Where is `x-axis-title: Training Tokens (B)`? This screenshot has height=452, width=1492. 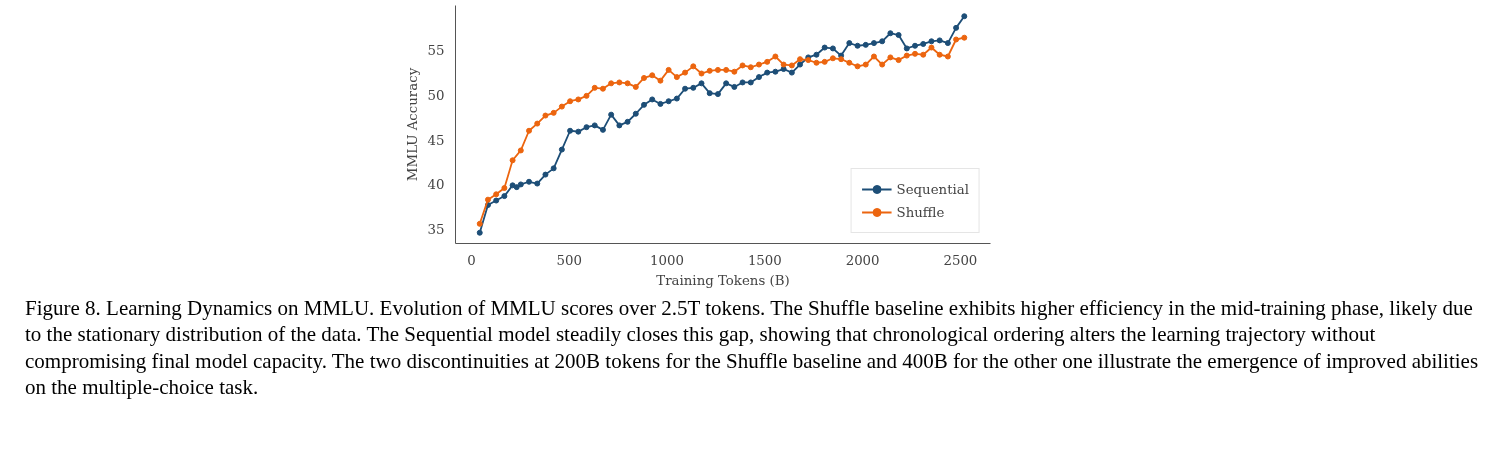
x-axis-title: Training Tokens (B) is located at coordinates (723, 280).